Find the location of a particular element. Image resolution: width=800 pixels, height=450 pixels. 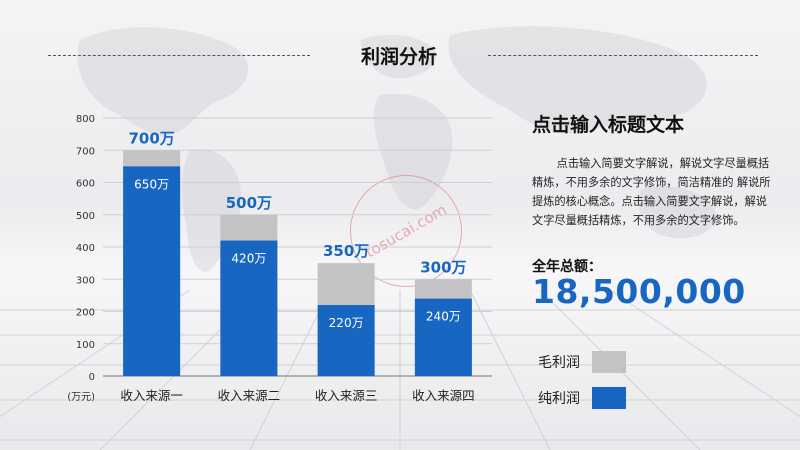

data-label-net: 420万 is located at coordinates (248, 259).